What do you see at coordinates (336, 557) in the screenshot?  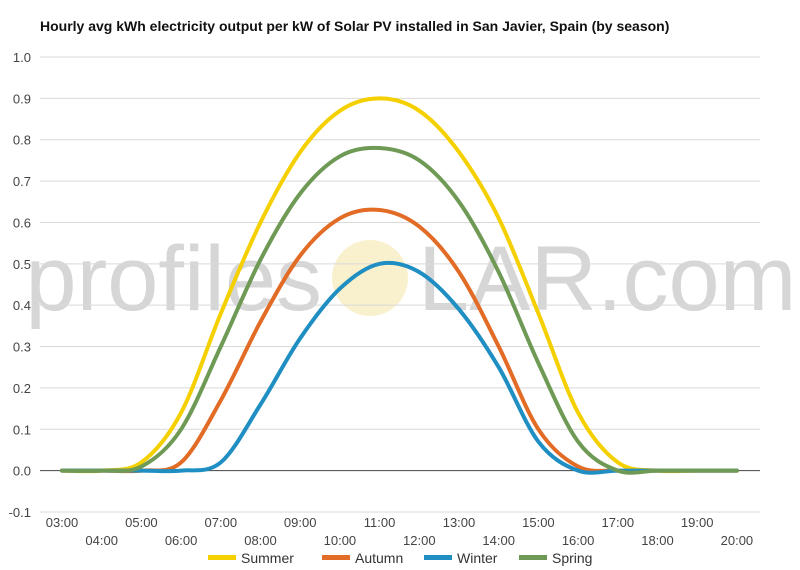 I see `legend-swatch-autumn` at bounding box center [336, 557].